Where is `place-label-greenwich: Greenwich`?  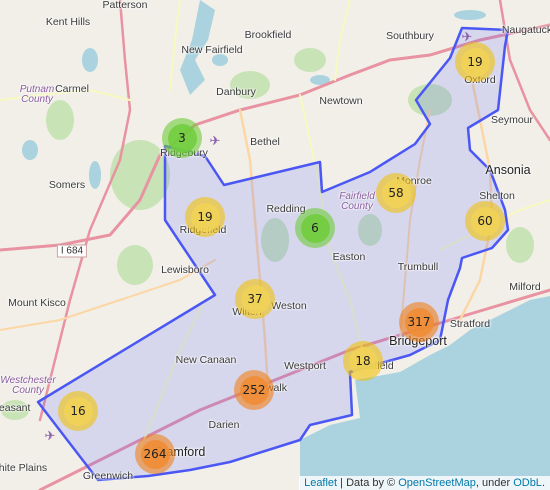 place-label-greenwich: Greenwich is located at coordinates (108, 476).